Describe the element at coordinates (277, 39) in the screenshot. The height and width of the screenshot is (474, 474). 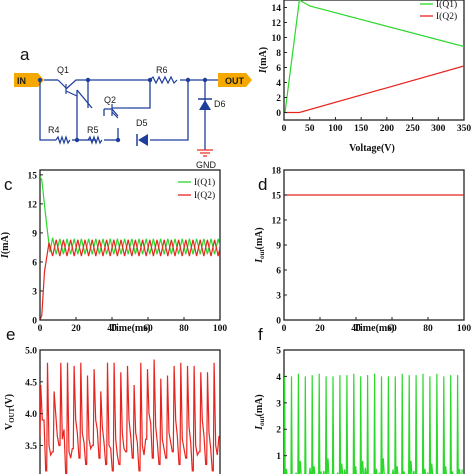
I see `y-tick-label: 10` at that location.